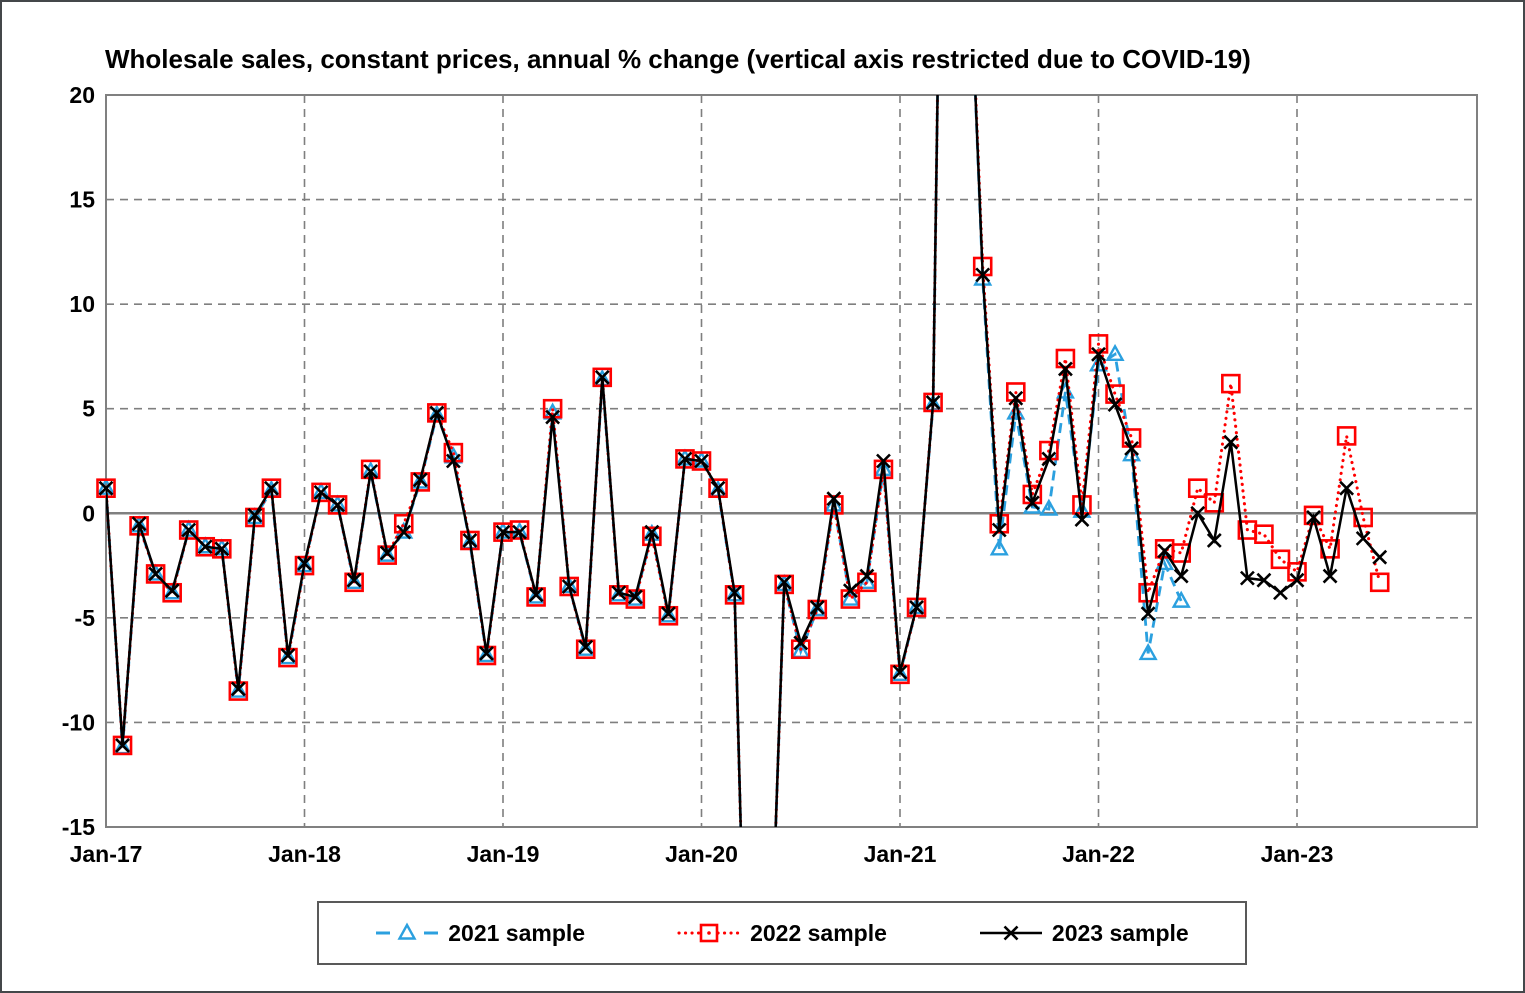 Image resolution: width=1525 pixels, height=993 pixels. I want to click on x-tick-label-Jan-22: Jan-22, so click(1098, 854).